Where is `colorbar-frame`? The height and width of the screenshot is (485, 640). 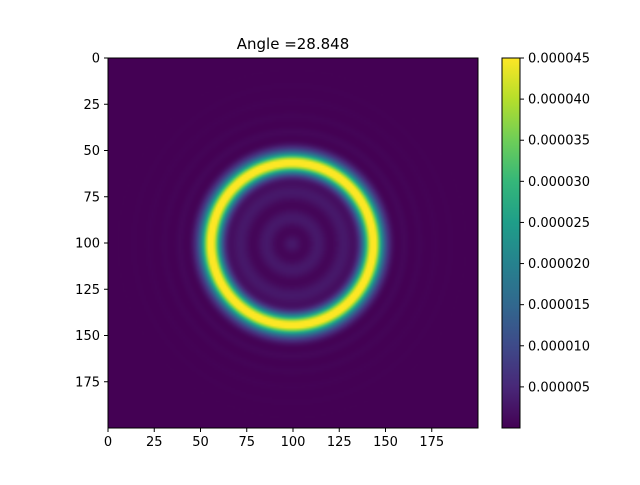
colorbar-frame is located at coordinates (511, 243).